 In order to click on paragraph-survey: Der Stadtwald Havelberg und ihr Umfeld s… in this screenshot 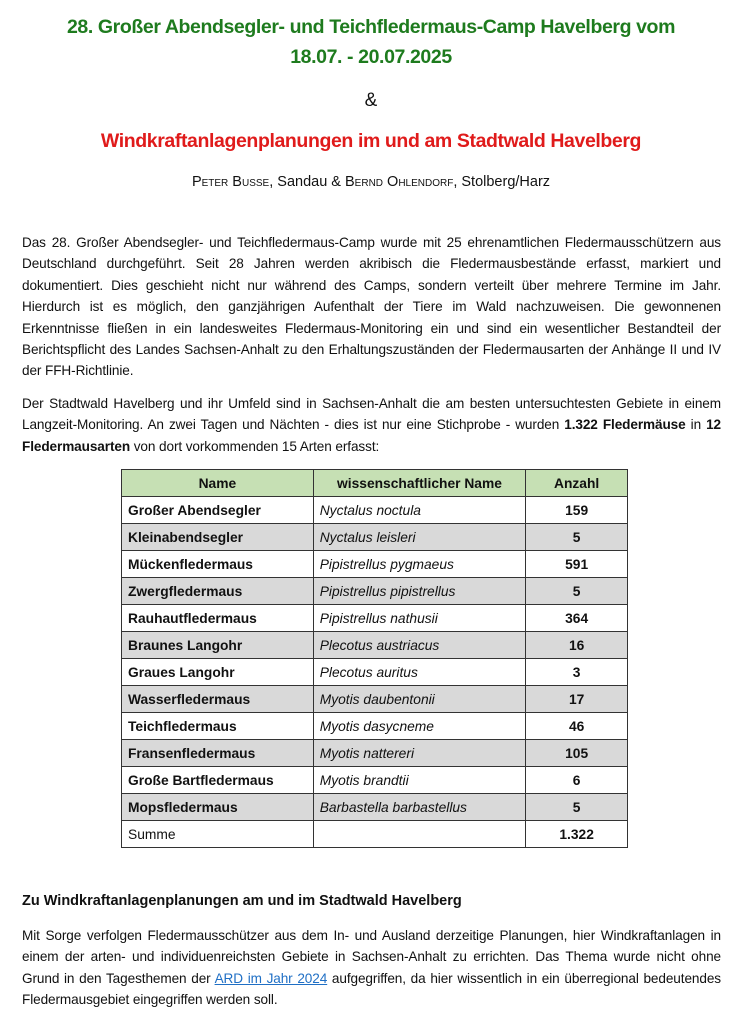, I will do `click(371, 425)`.